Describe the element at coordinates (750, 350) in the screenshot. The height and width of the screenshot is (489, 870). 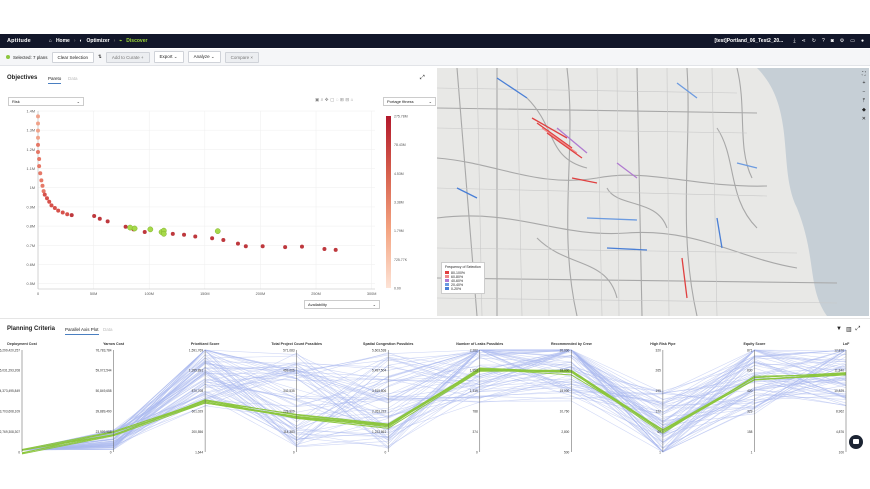
I see `parallel-axis-tick: 871` at that location.